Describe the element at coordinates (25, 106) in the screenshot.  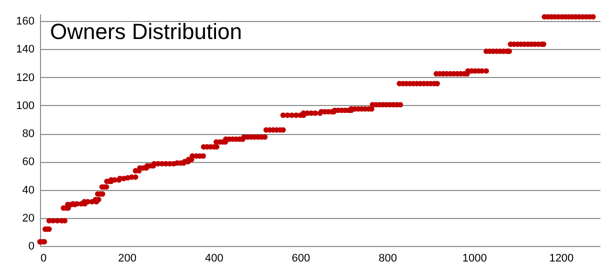
I see `y-tick-label: 100` at that location.